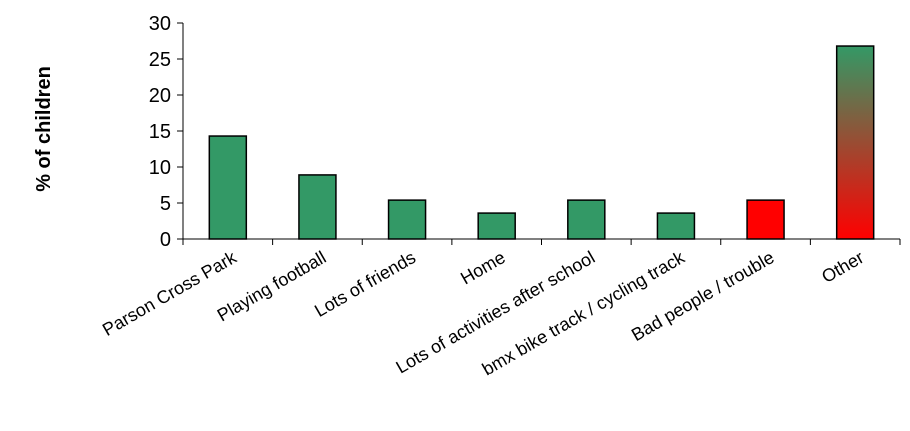 This screenshot has height=431, width=910. I want to click on x-tick-label: Lots of friends, so click(365, 284).